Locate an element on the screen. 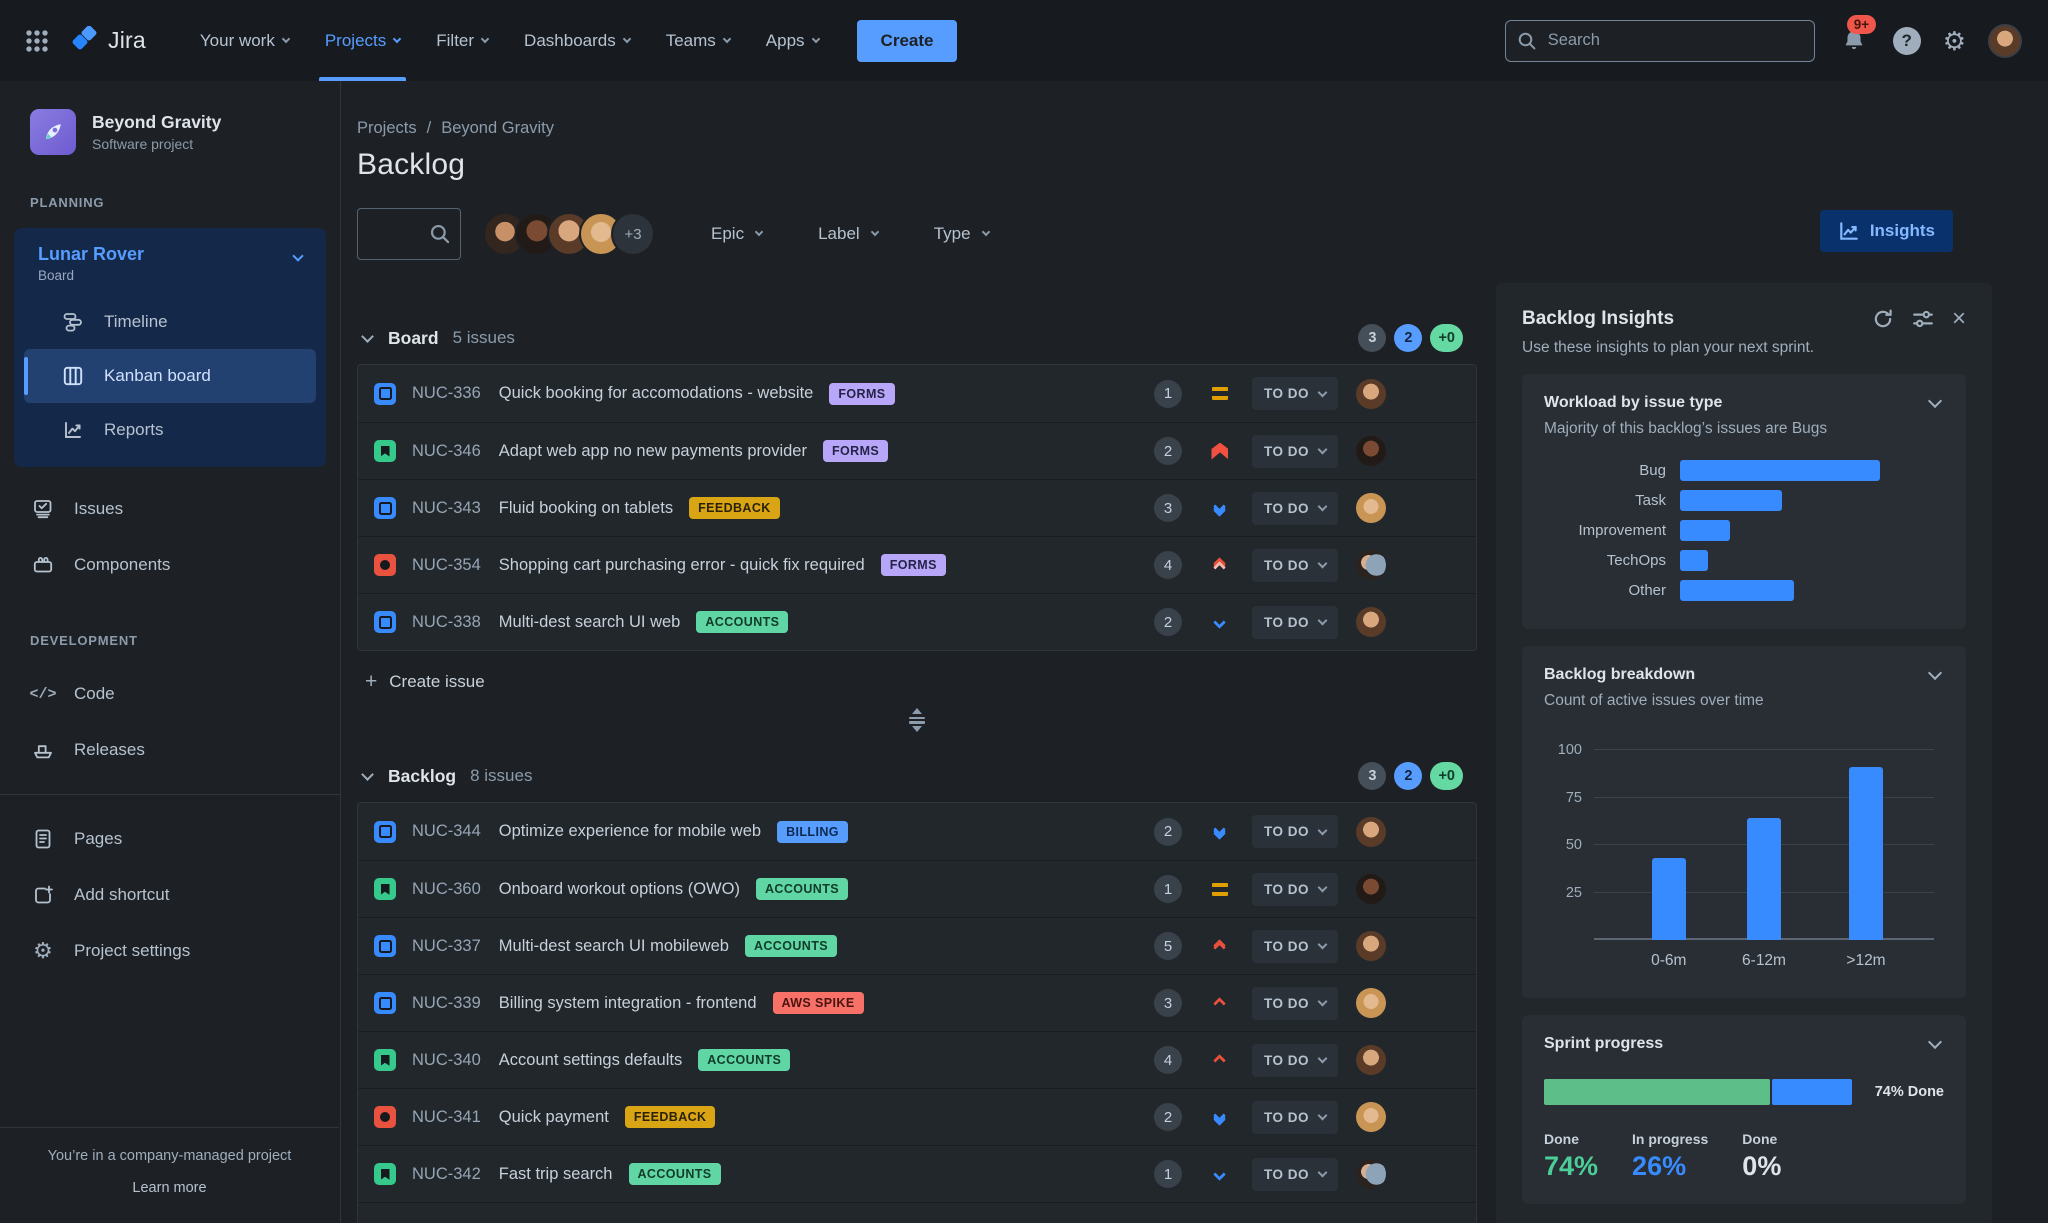 This screenshot has width=2048, height=1223. sidebar-item-components: Components is located at coordinates (170, 565).